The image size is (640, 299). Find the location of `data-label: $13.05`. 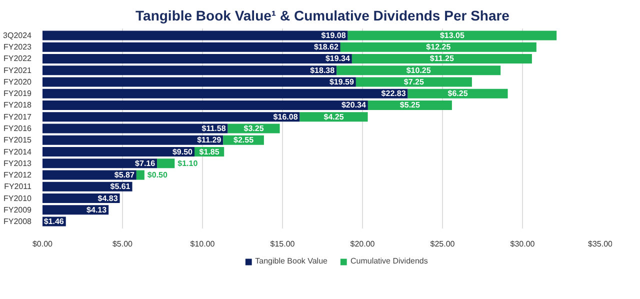

data-label: $13.05 is located at coordinates (452, 35).